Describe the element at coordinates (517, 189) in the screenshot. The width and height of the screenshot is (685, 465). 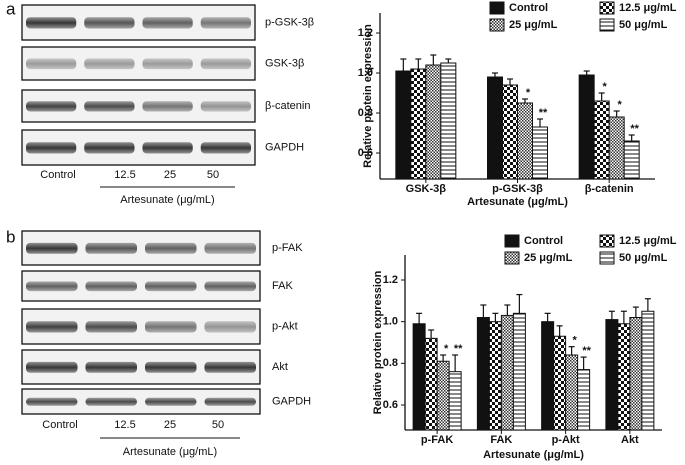
I see `x-tick-label: p-GSK-3β` at that location.